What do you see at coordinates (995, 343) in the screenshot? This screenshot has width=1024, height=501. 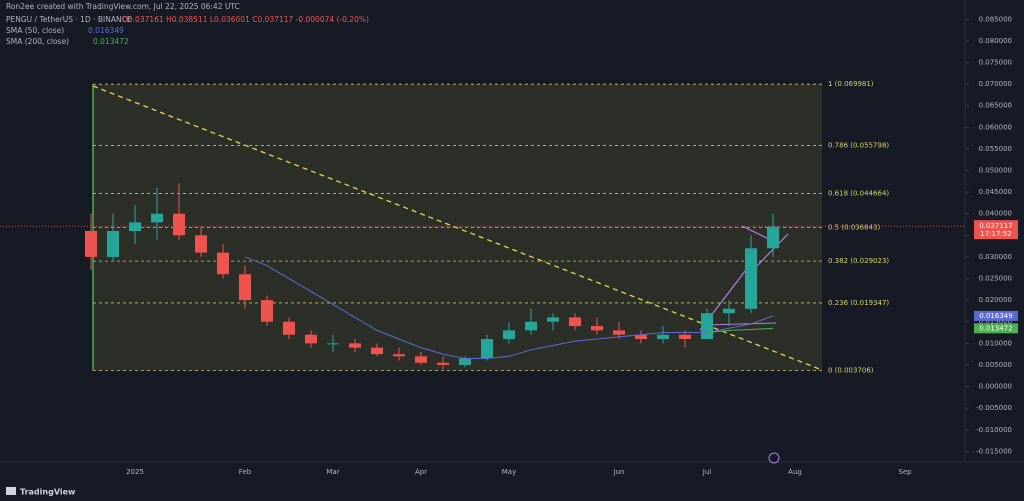 I see `y-tick-label: 0.010000` at bounding box center [995, 343].